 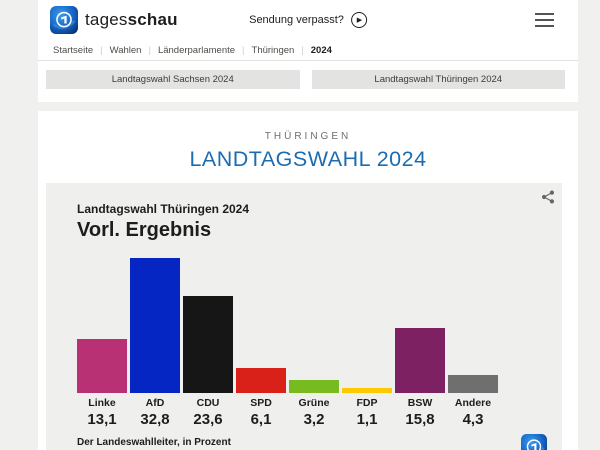 What do you see at coordinates (102, 419) in the screenshot?
I see `party-value: 13,1` at bounding box center [102, 419].